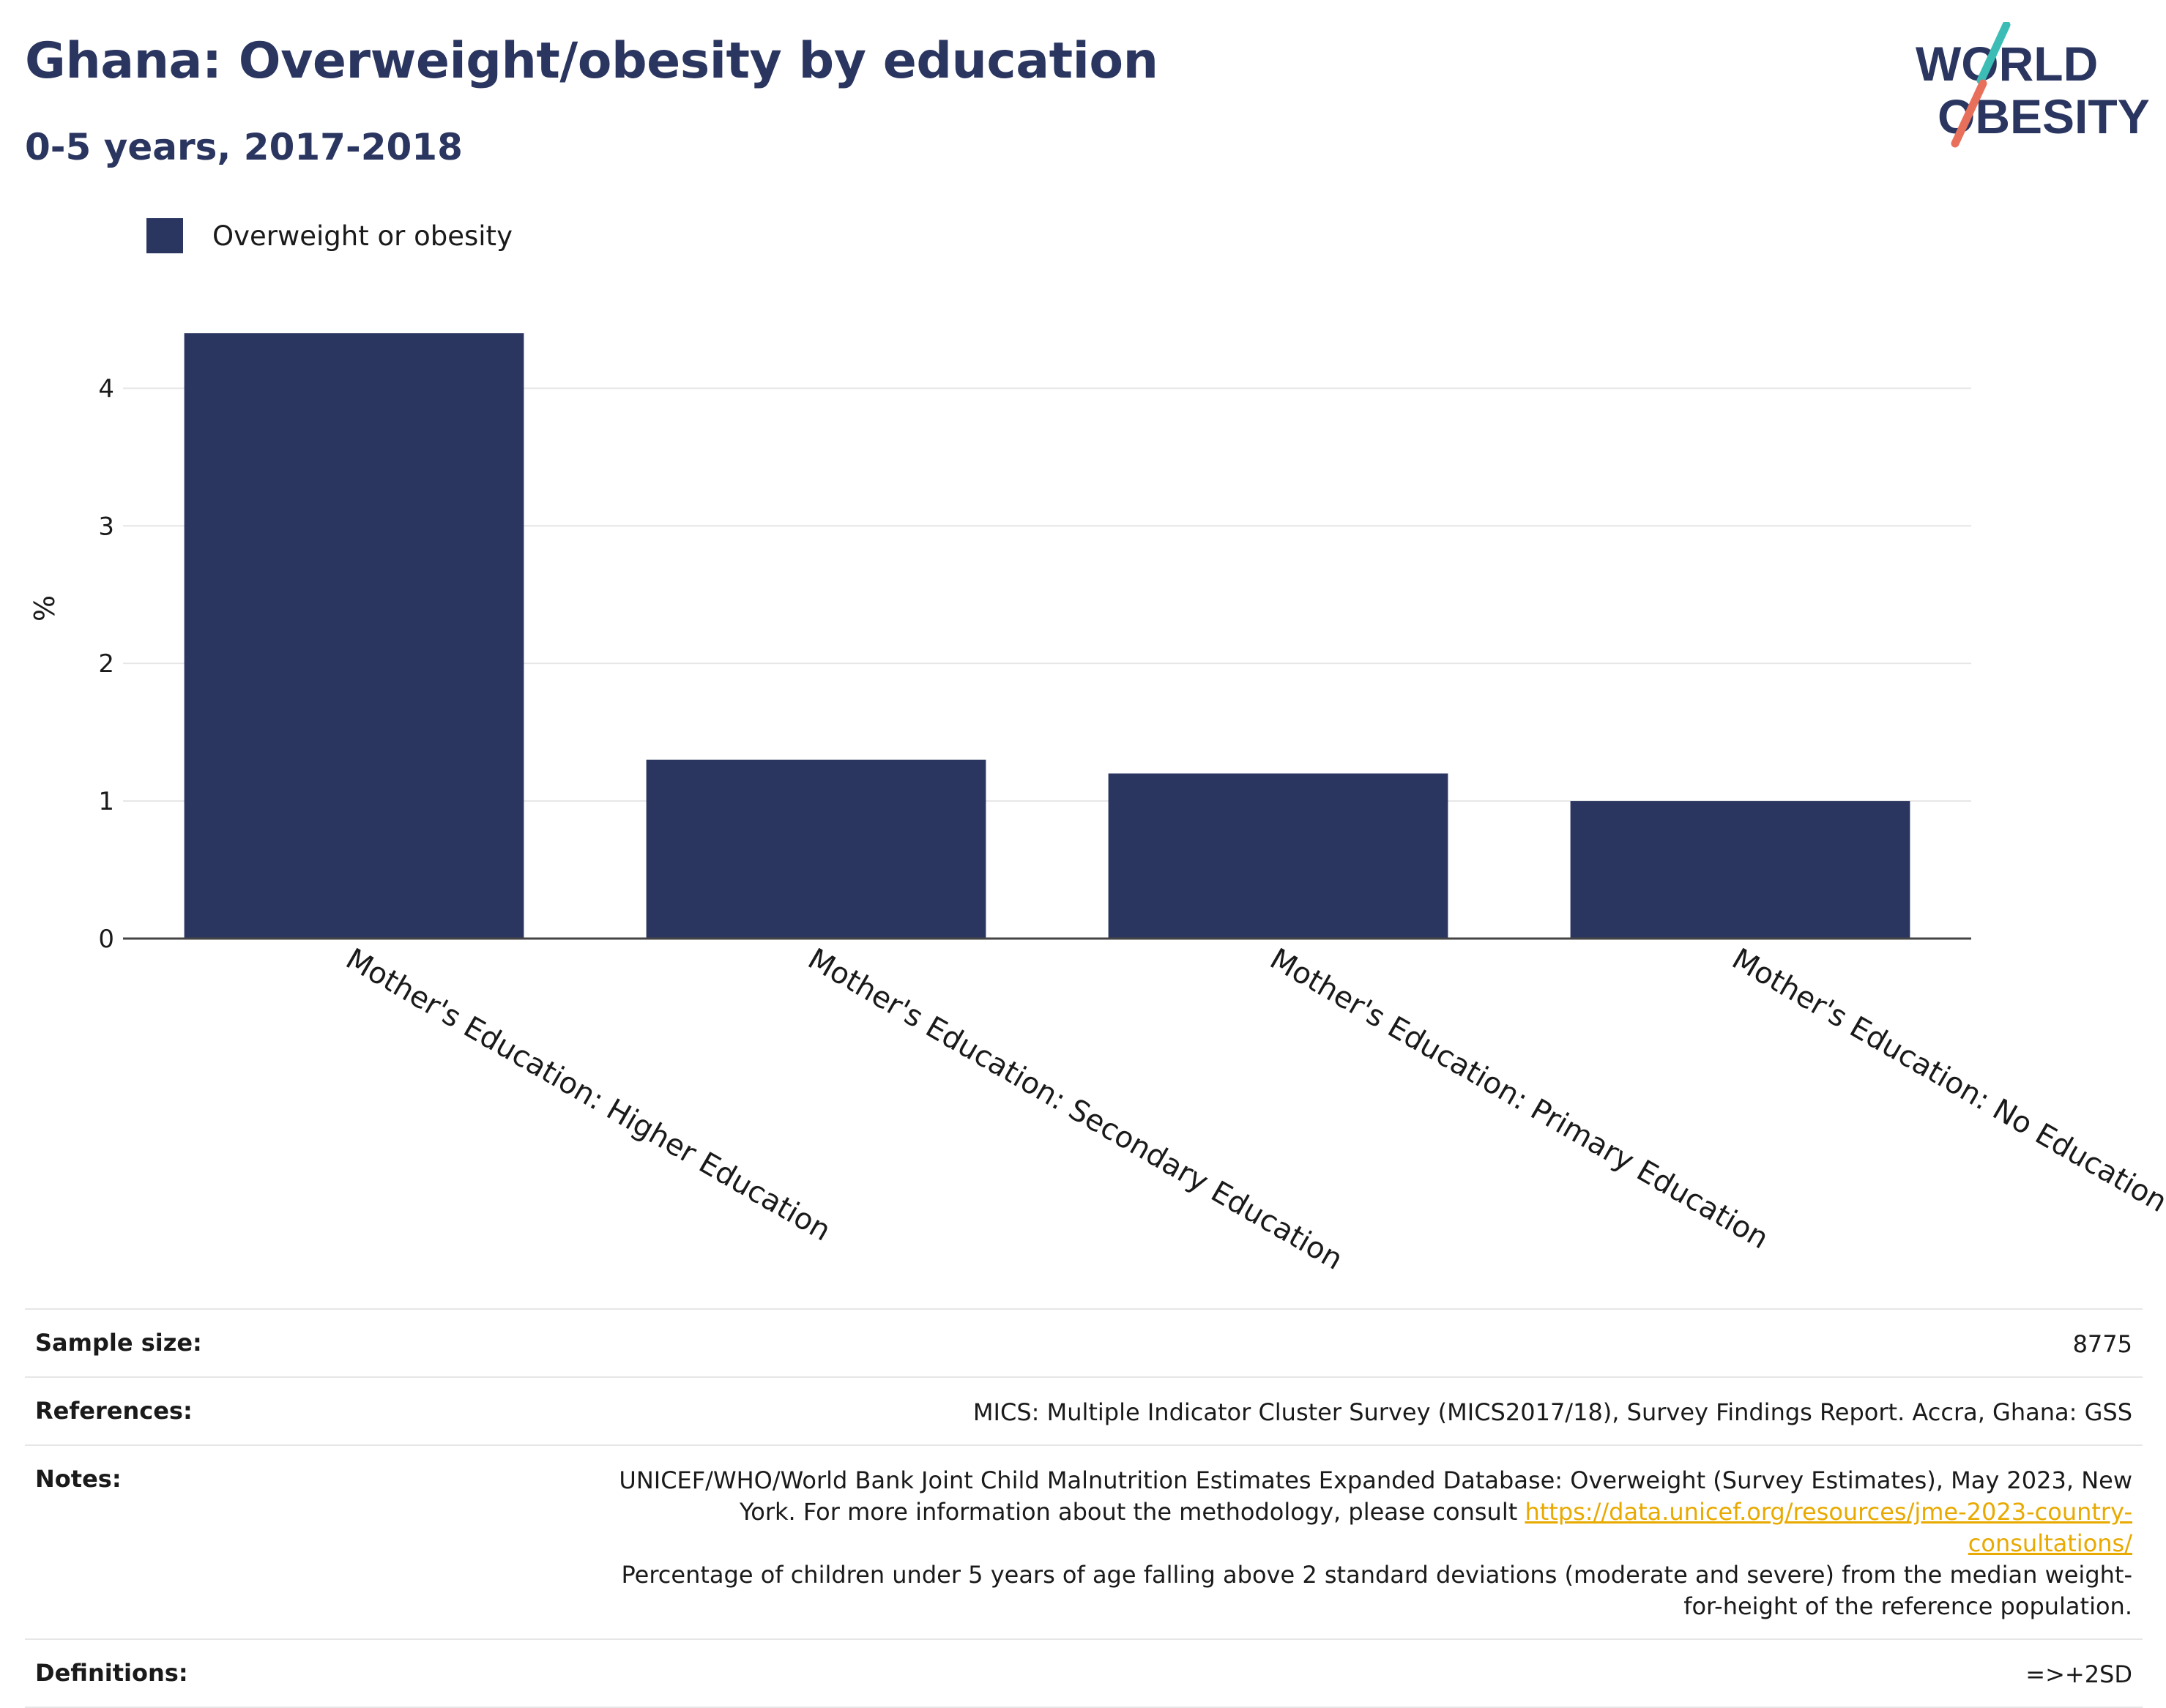 The height and width of the screenshot is (1708, 2166). What do you see at coordinates (2078, 1674) in the screenshot?
I see `definitions-value: =>+2SD` at bounding box center [2078, 1674].